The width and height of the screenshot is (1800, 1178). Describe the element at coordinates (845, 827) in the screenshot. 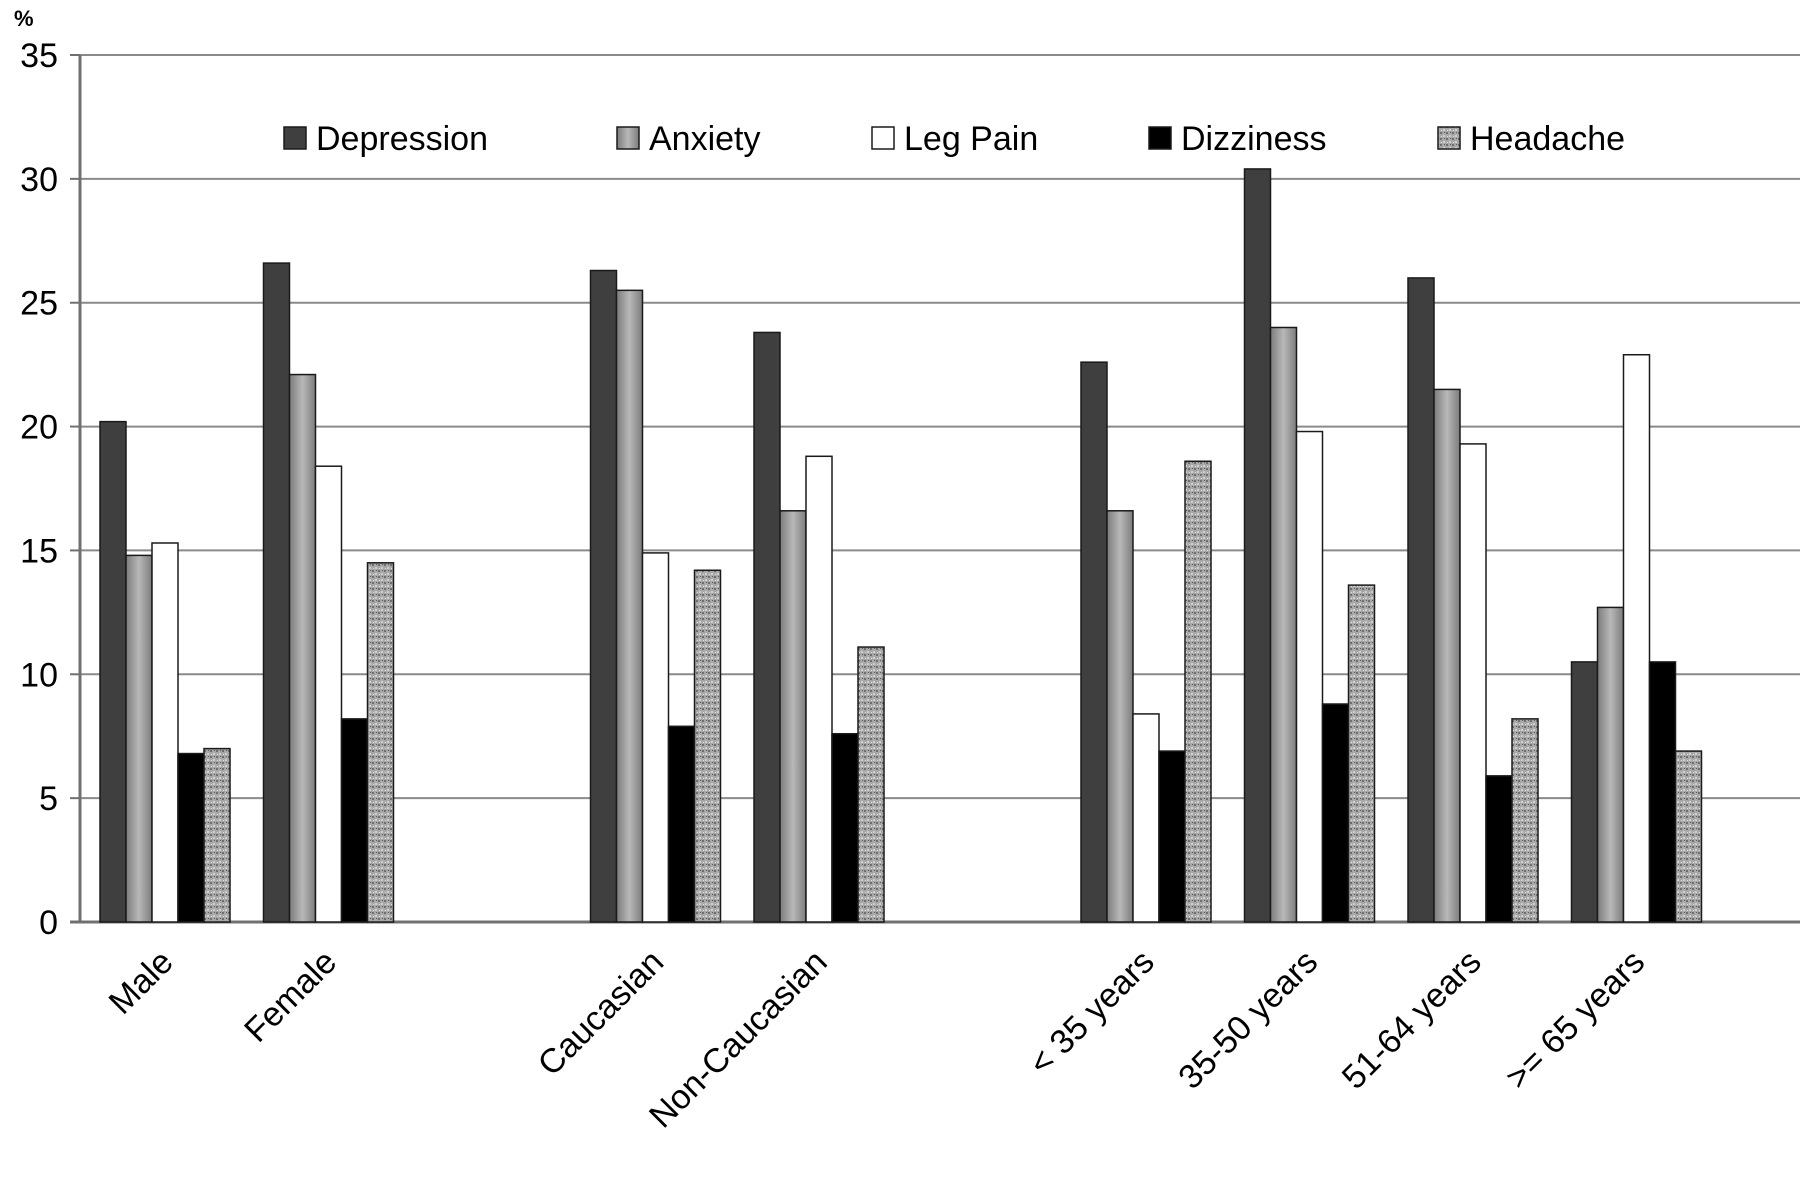

I see `bar-dizziness-non-caucasian` at that location.